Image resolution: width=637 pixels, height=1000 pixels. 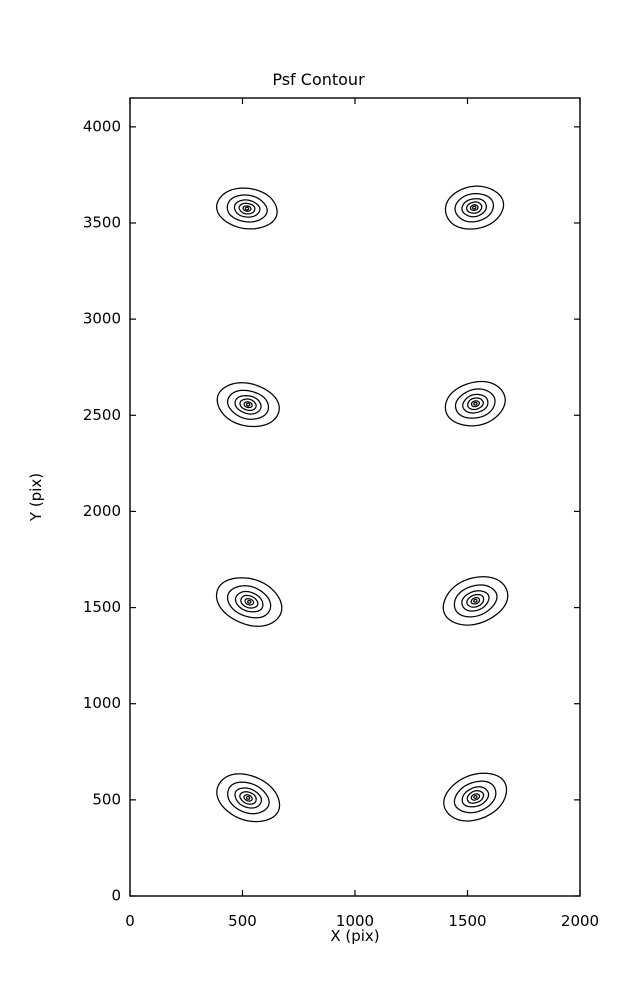 I want to click on y-tick-label: 2000, so click(x=102, y=511).